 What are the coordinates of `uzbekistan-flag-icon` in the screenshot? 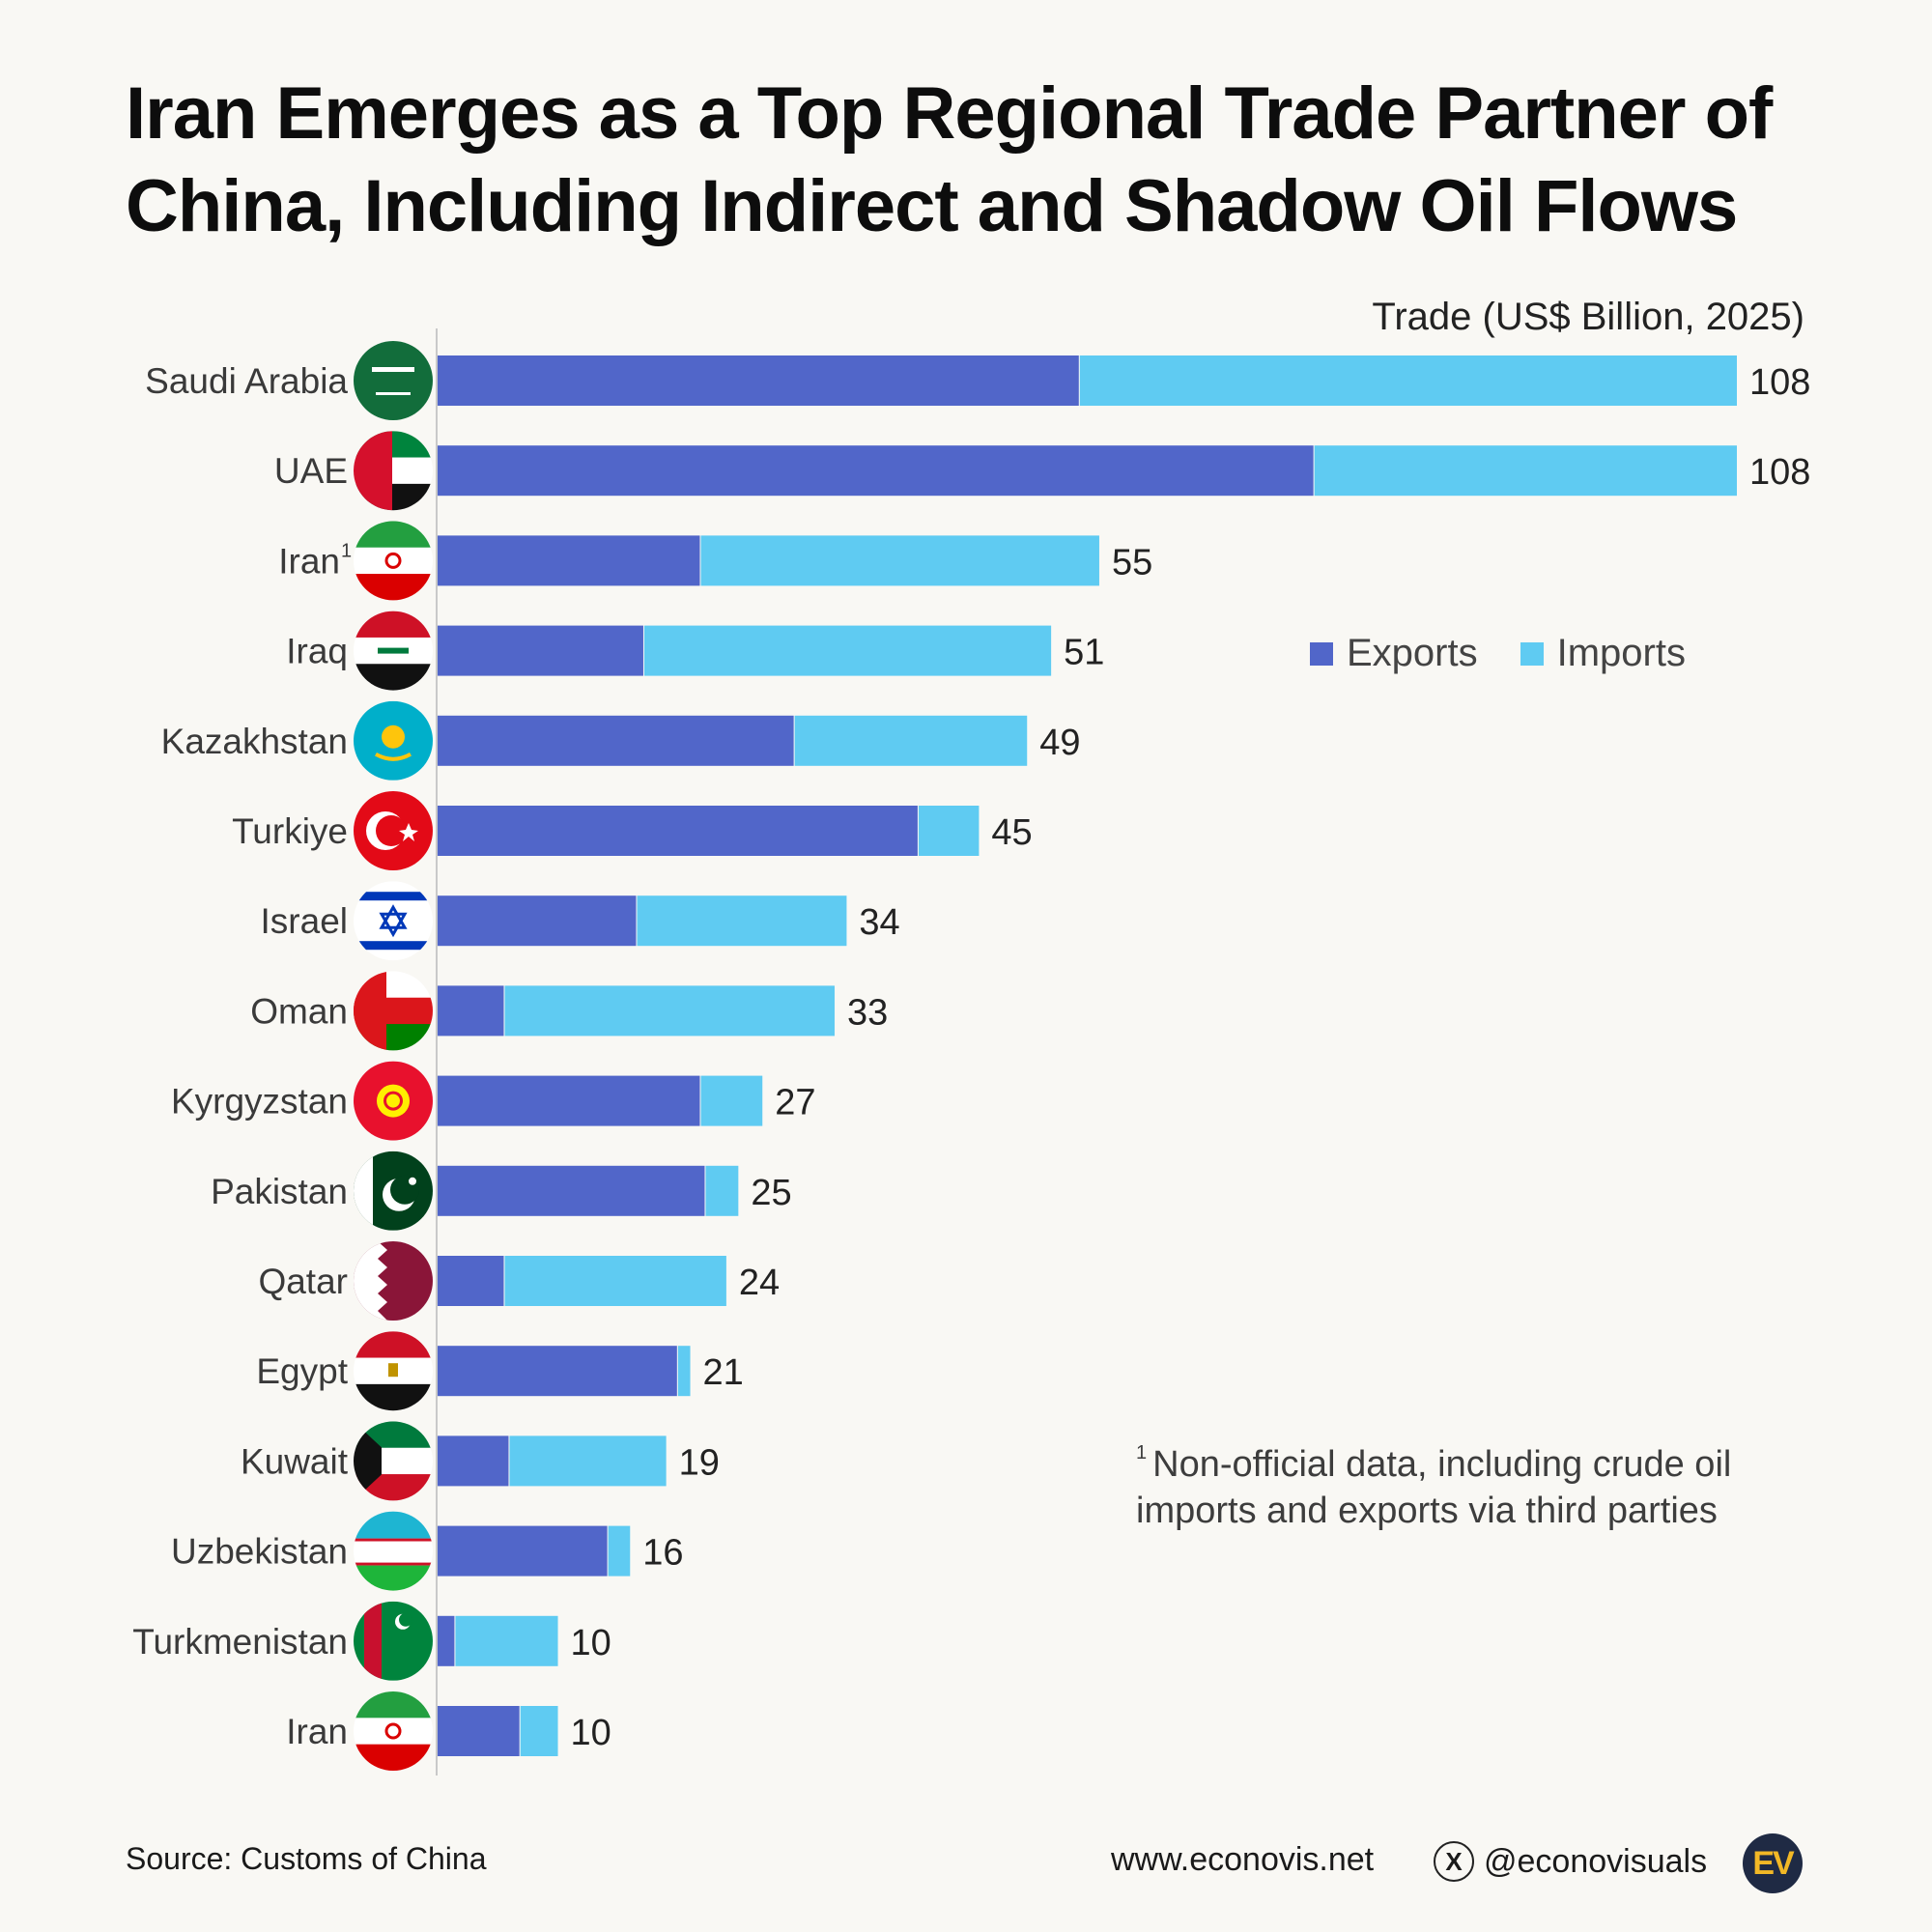 It's located at (393, 1551).